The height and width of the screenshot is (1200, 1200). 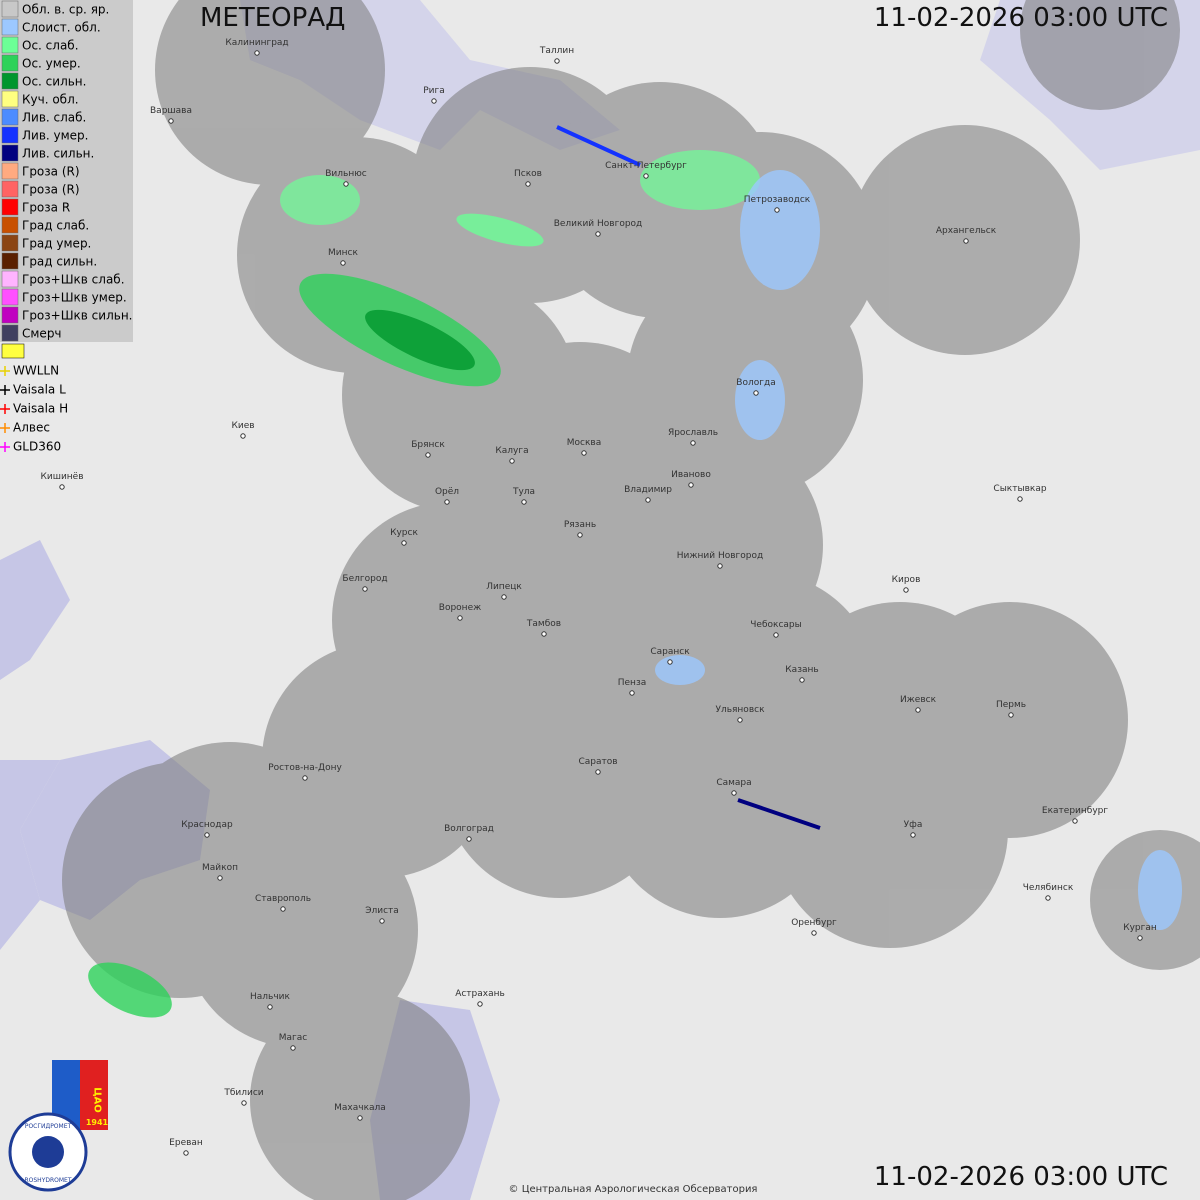 I want to click on city-label: Ульяновск, so click(x=740, y=710).